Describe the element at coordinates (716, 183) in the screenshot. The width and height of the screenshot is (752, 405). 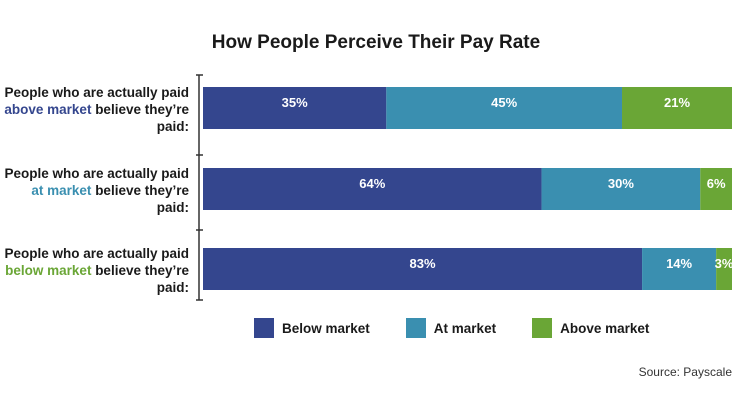
I see `data-label: 6%` at that location.